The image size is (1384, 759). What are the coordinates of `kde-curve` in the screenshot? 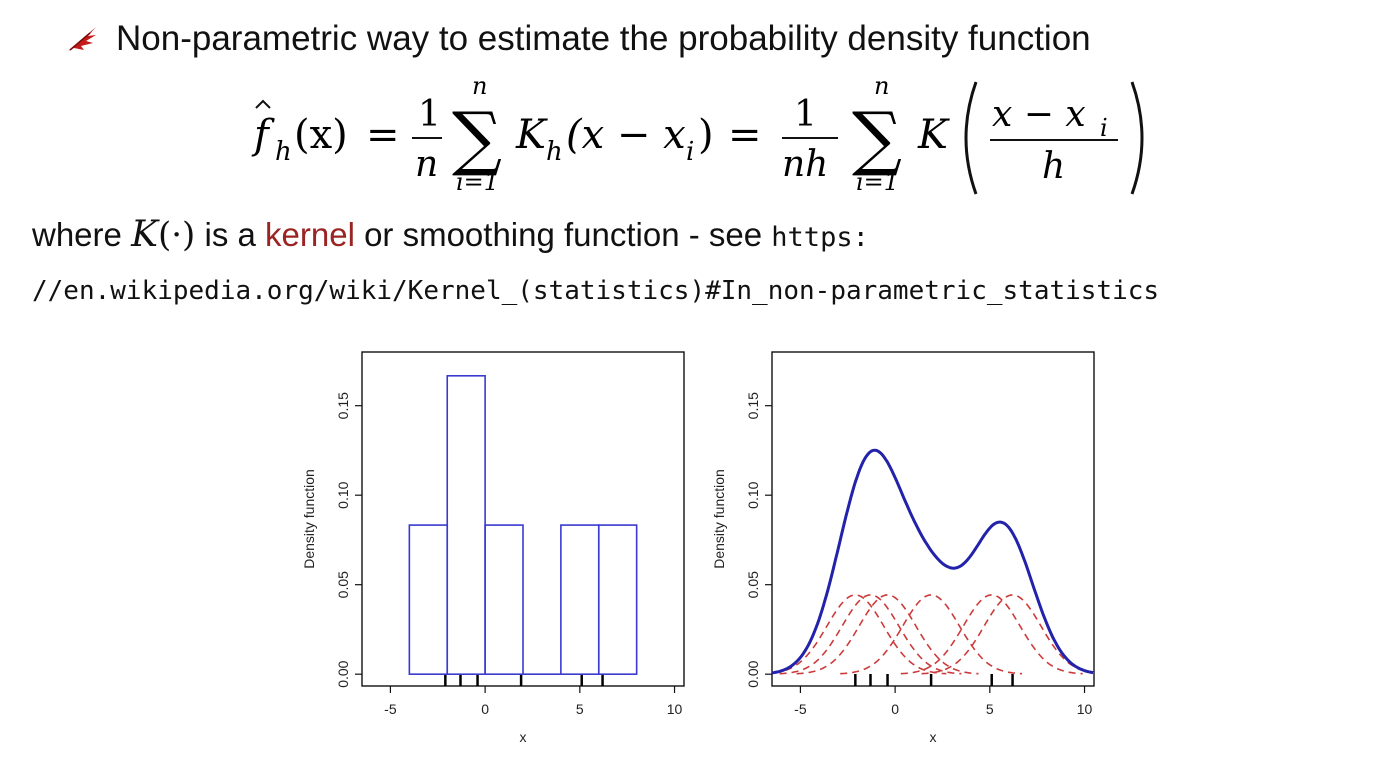 It's located at (932, 561).